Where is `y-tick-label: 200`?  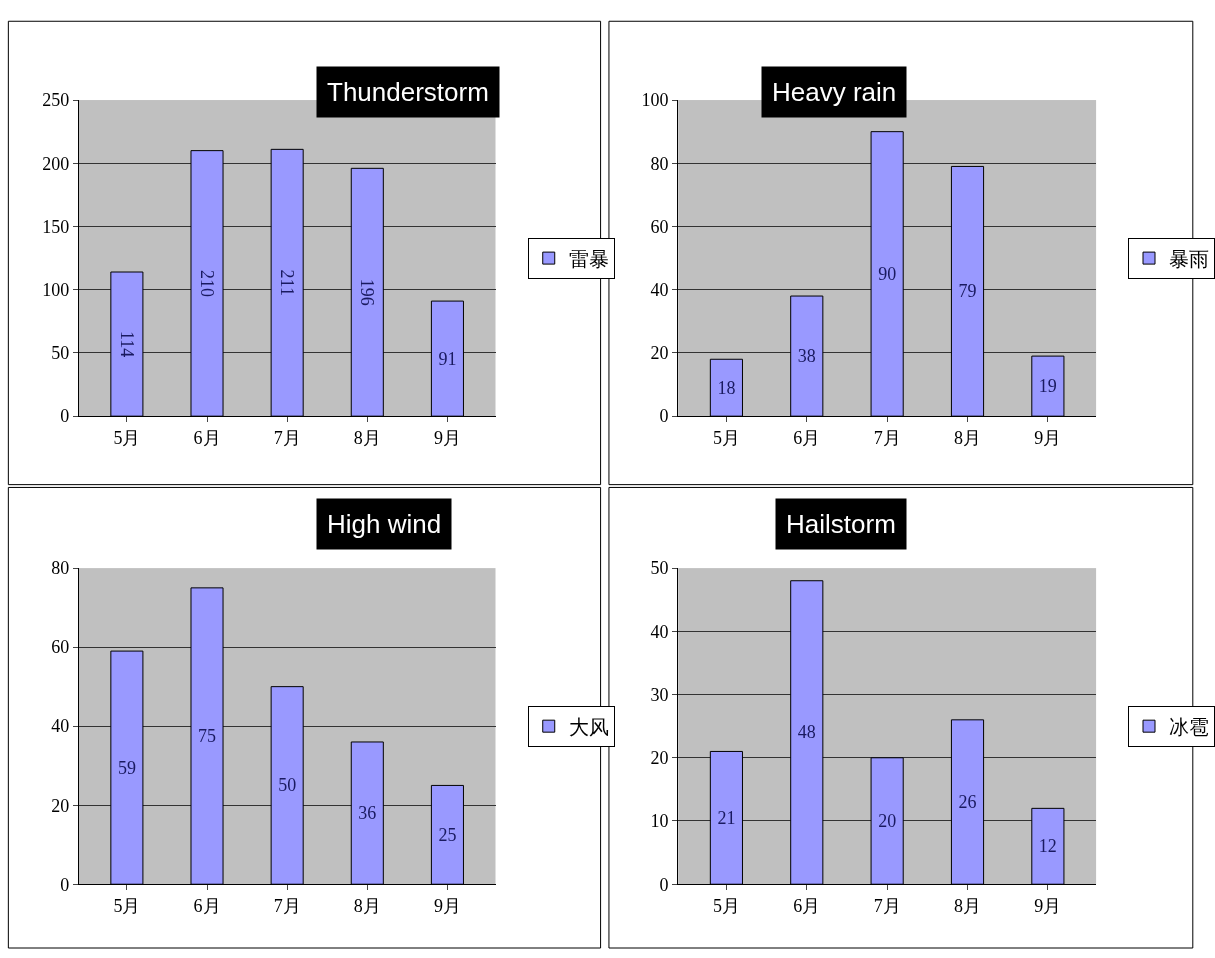 y-tick-label: 200 is located at coordinates (56, 163).